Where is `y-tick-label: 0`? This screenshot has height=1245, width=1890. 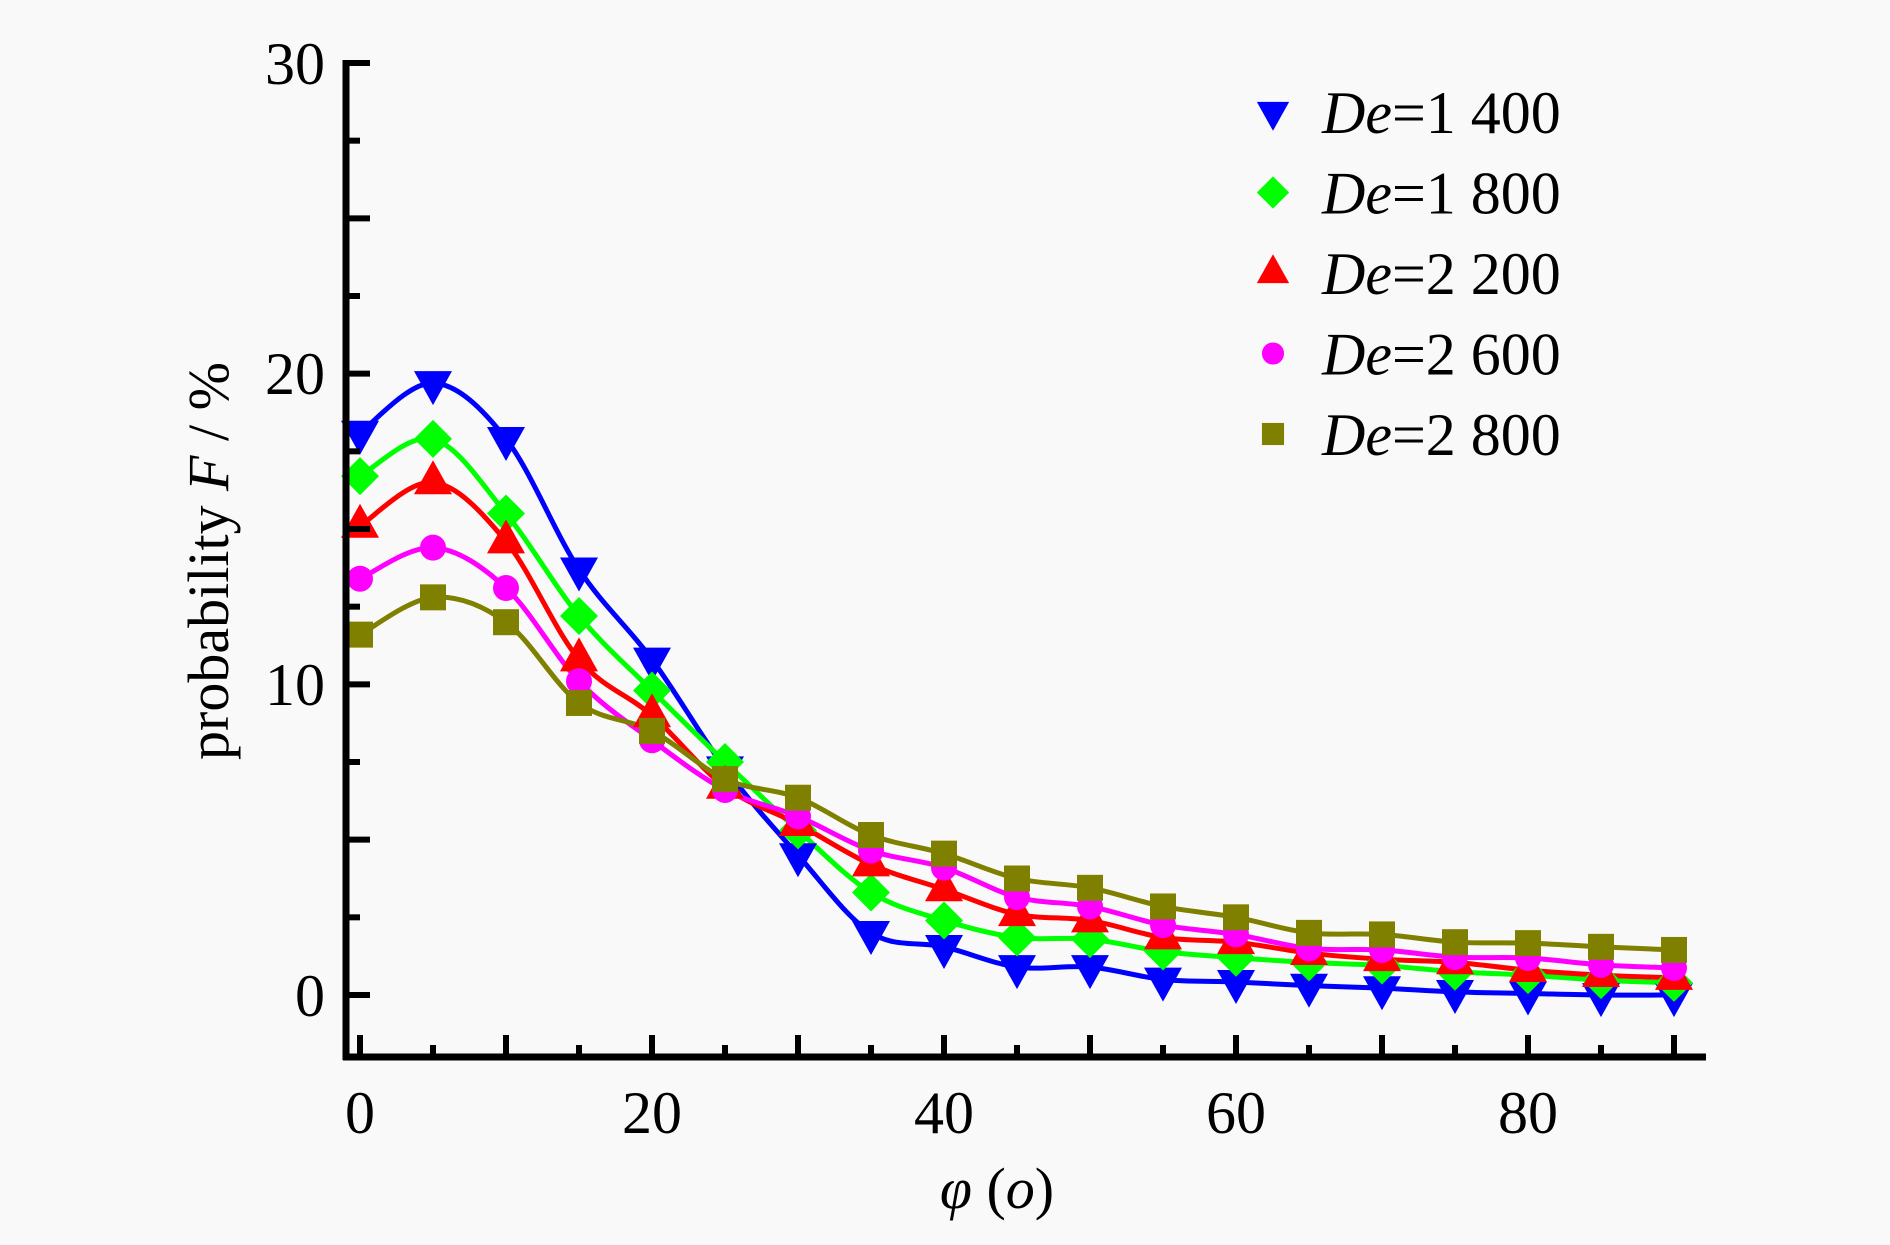 y-tick-label: 0 is located at coordinates (310, 996).